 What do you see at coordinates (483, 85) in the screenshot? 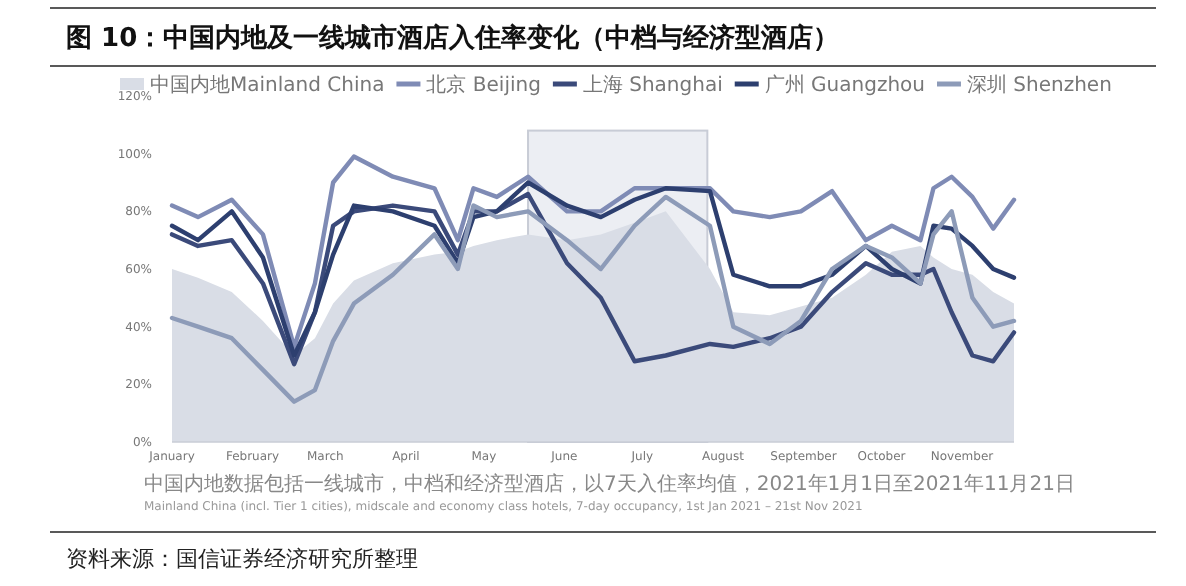
I see `legend-label: 北京 Beijing` at bounding box center [483, 85].